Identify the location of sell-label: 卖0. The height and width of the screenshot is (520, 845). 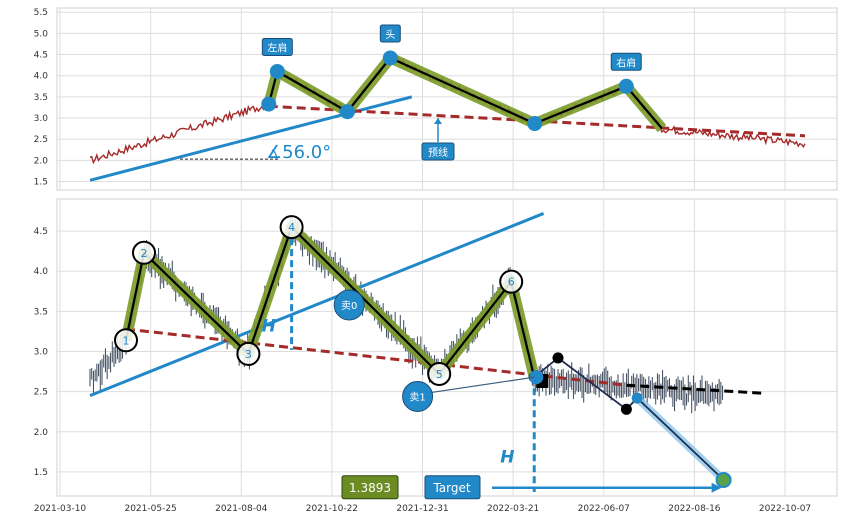
(349, 306).